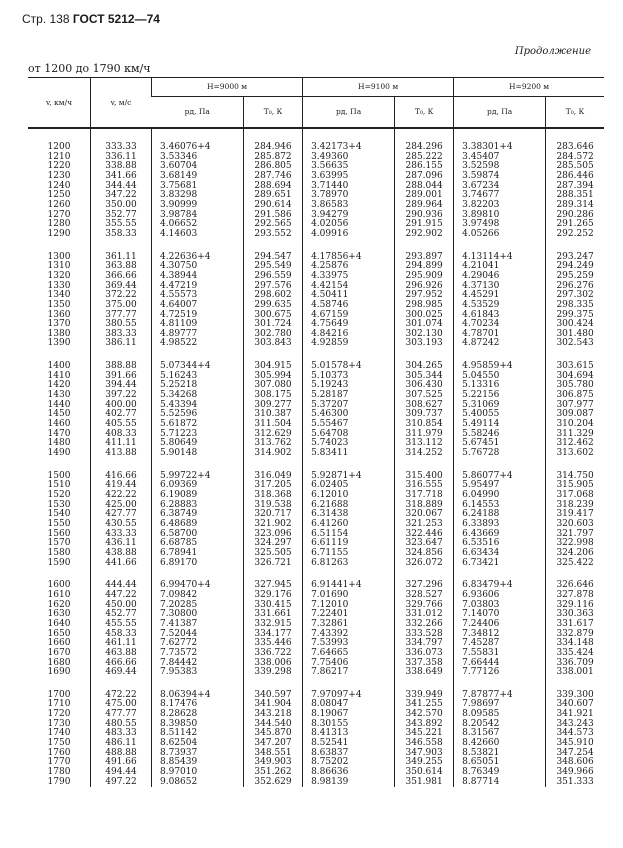 Image resolution: width=623 pixels, height=848 pixels. I want to click on group-spacer, so click(316, 356).